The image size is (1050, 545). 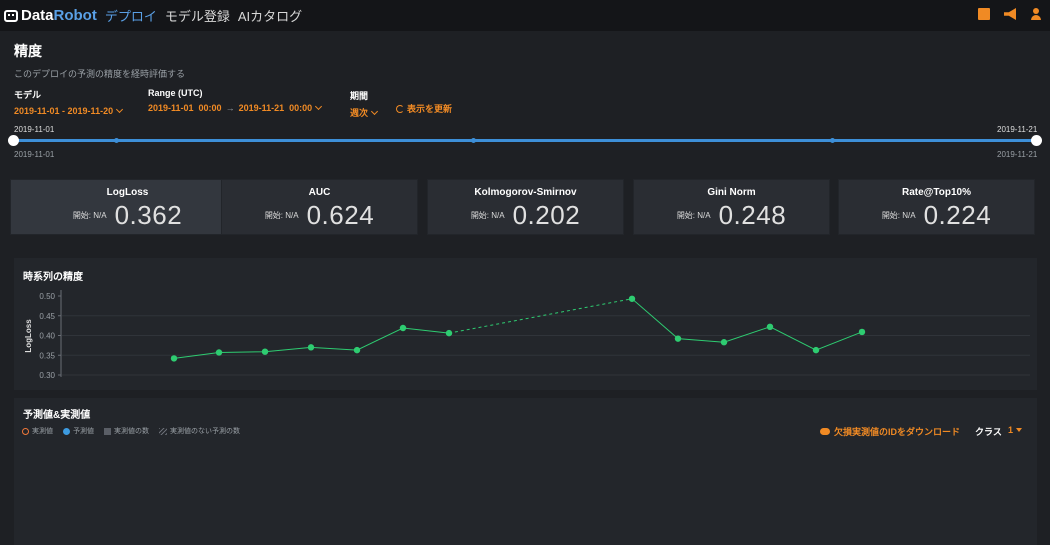 I want to click on ring-marker-icon, so click(x=25, y=431).